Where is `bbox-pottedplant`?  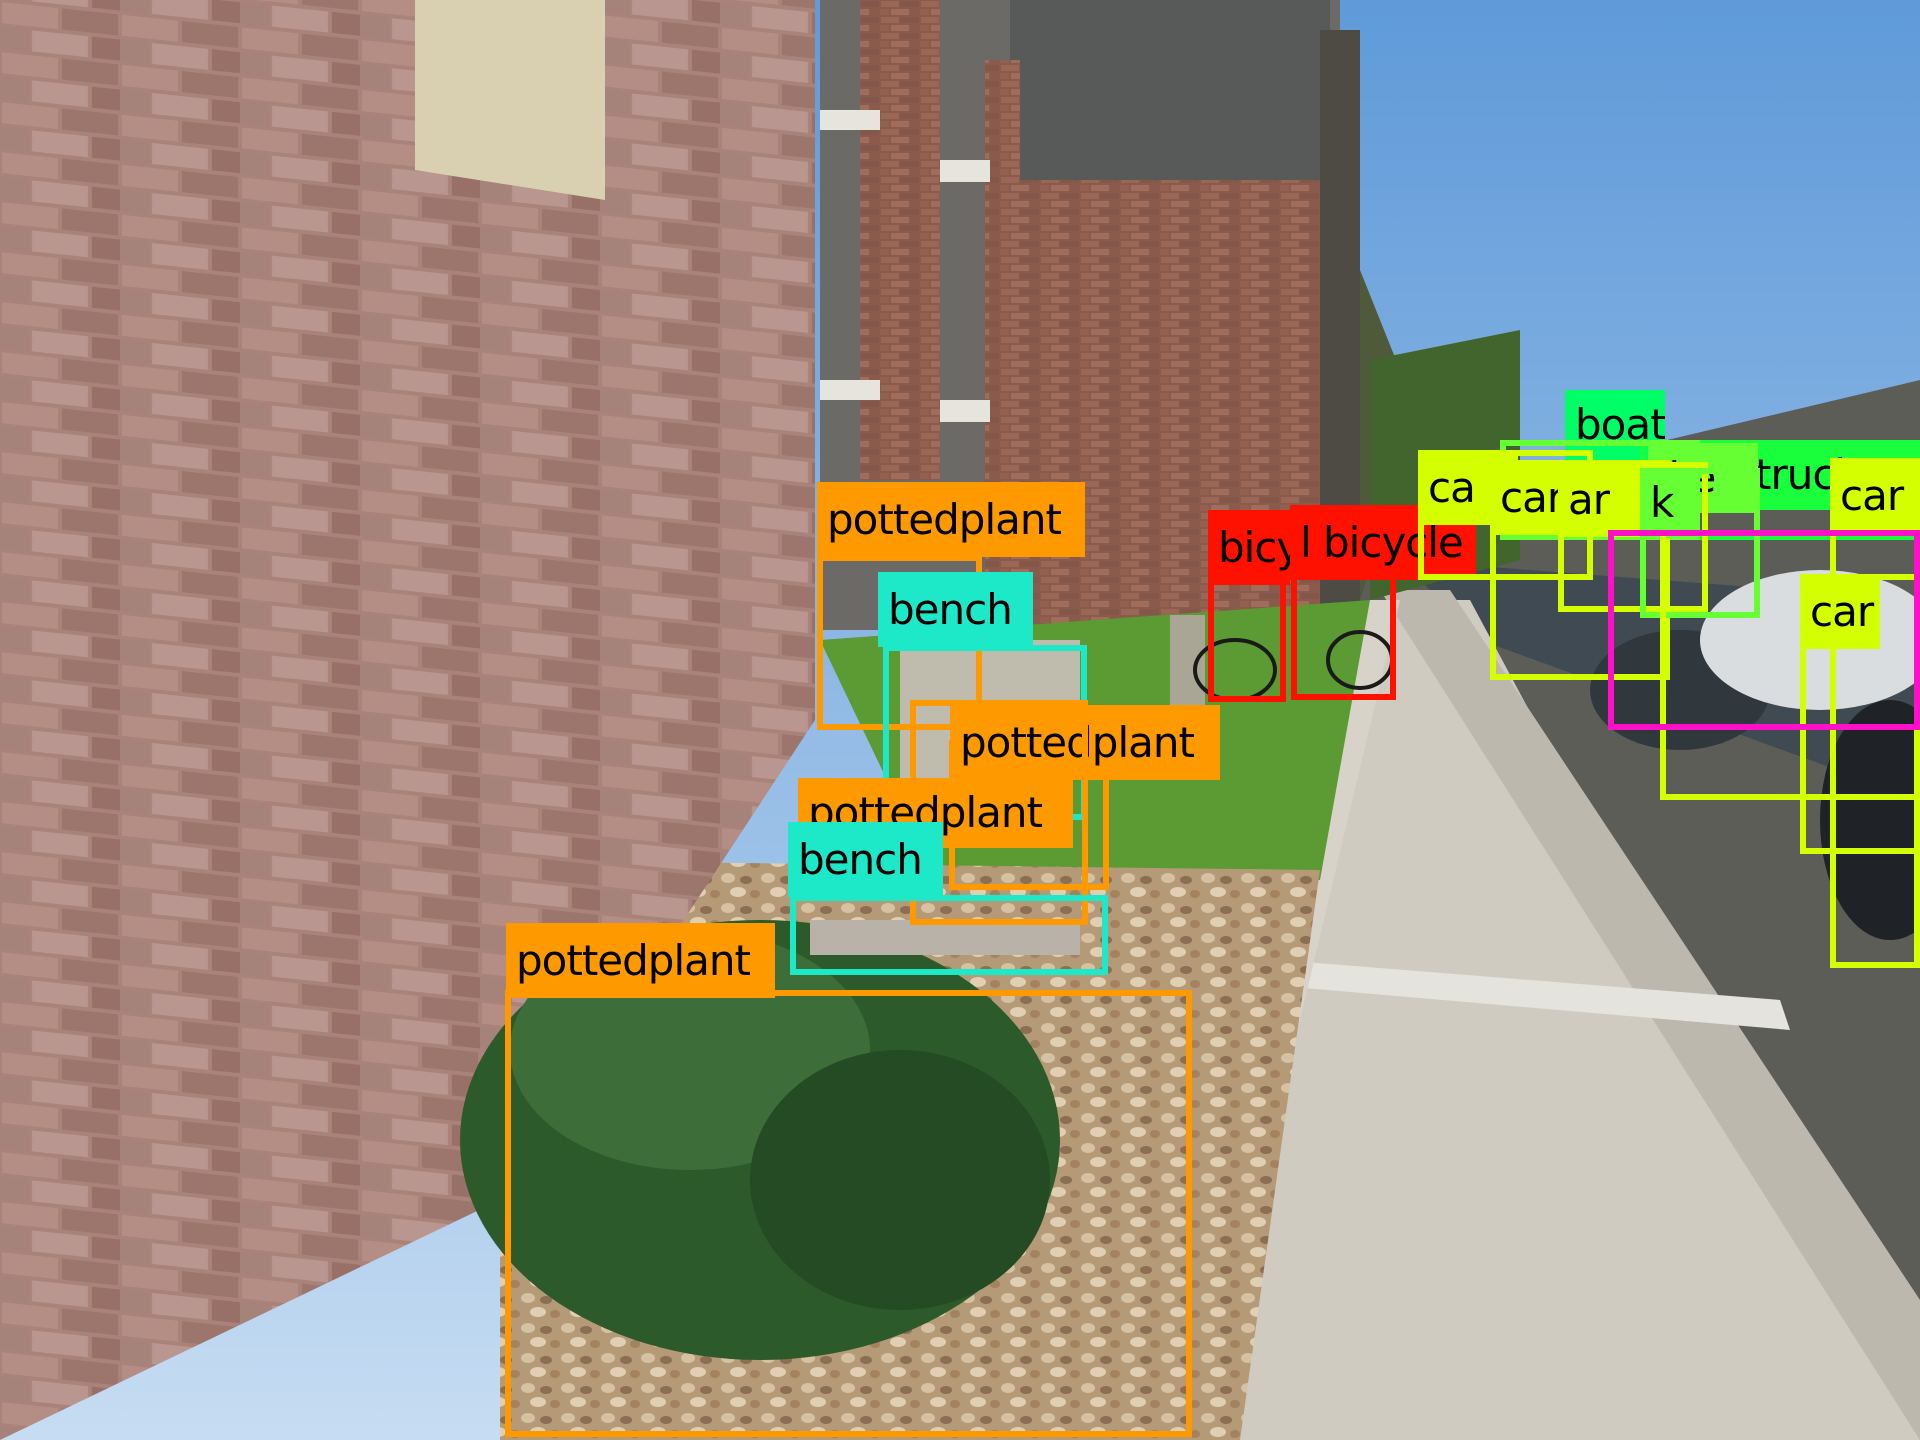
bbox-pottedplant is located at coordinates (848, 1213).